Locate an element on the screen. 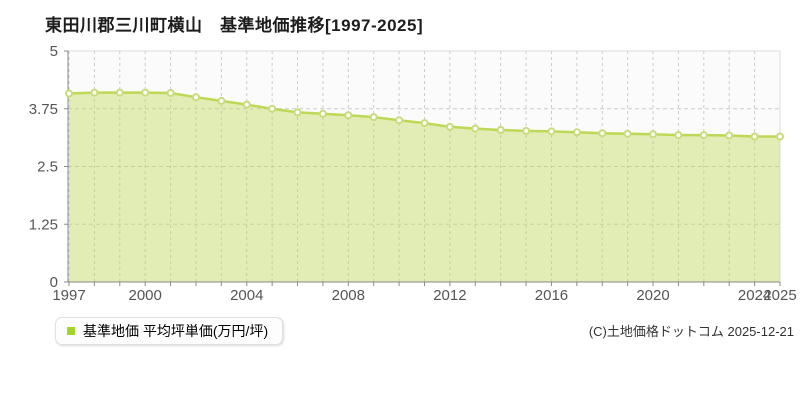 Image resolution: width=800 pixels, height=400 pixels. legend-label: 基準地価 平均坪単価(万円/坪) is located at coordinates (176, 331).